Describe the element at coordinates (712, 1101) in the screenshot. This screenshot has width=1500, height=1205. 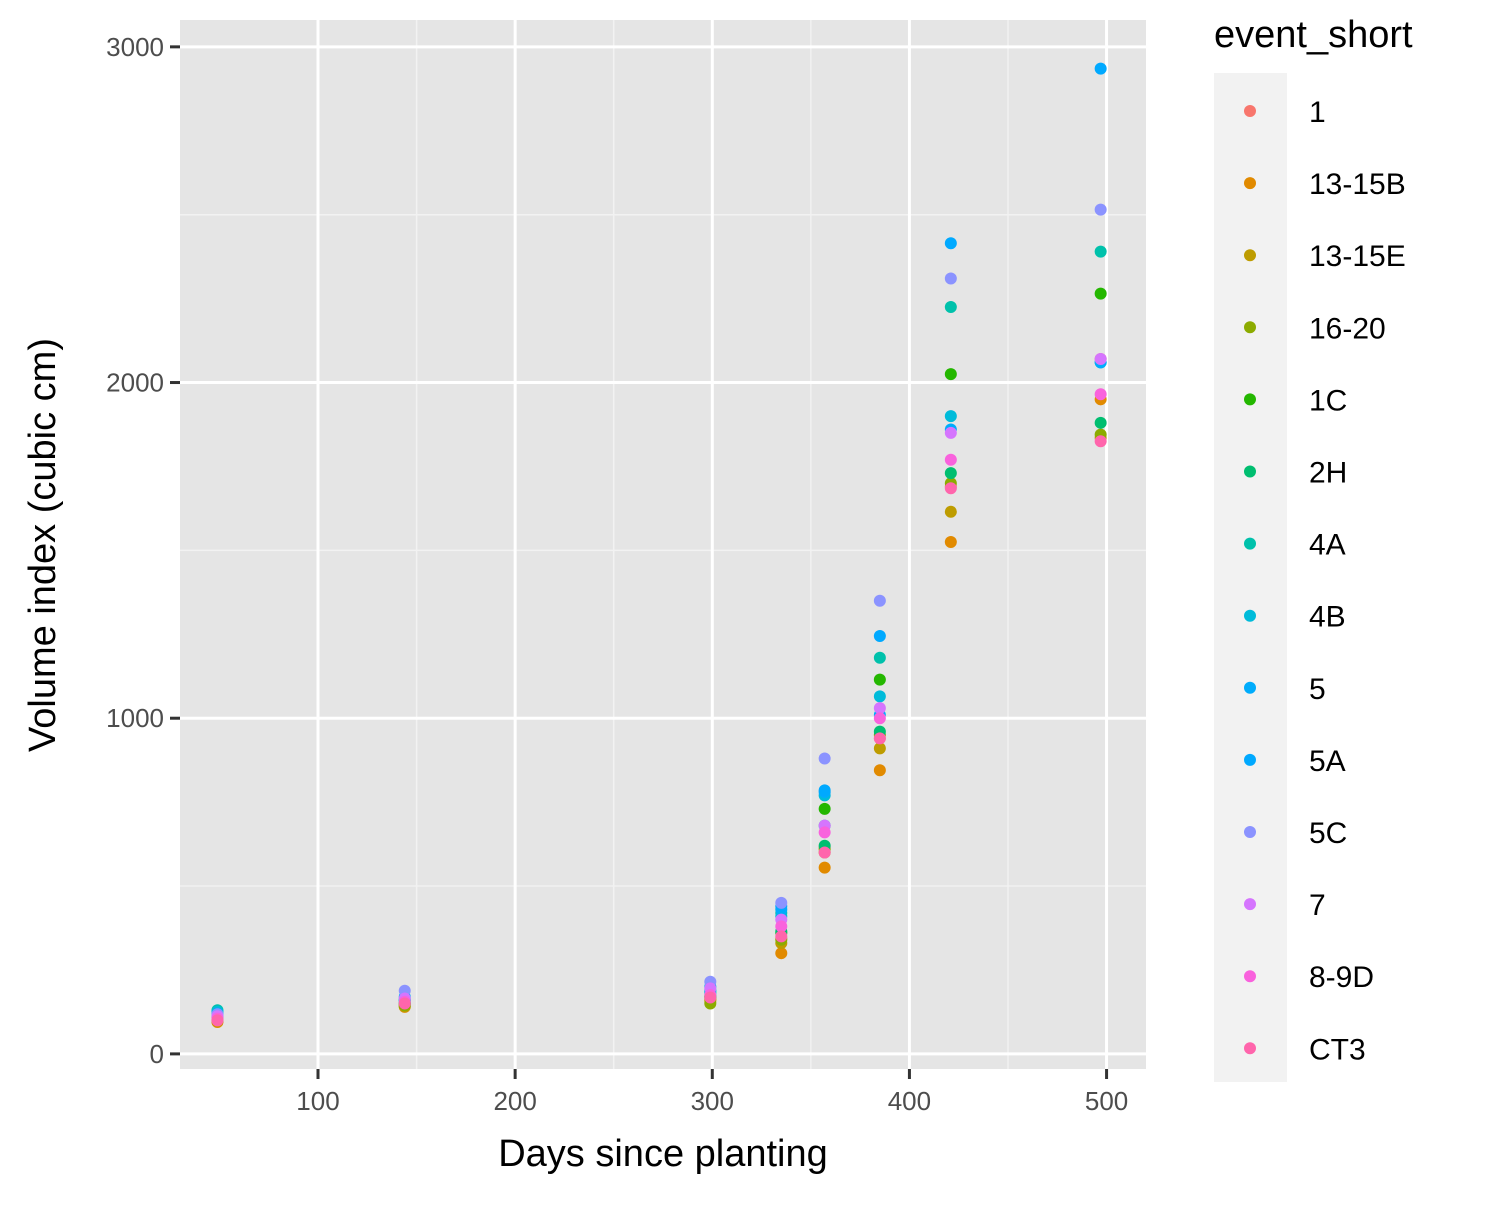
I see `x-tick-label: 300` at that location.